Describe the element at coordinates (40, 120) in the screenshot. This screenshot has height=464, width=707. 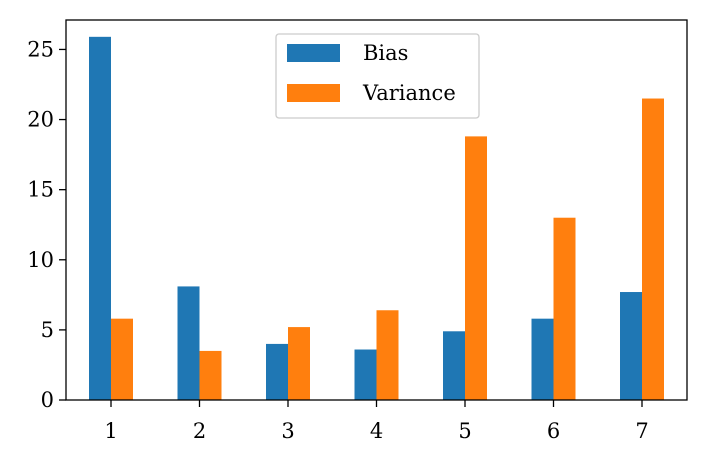
I see `y-tick-label: 20` at that location.